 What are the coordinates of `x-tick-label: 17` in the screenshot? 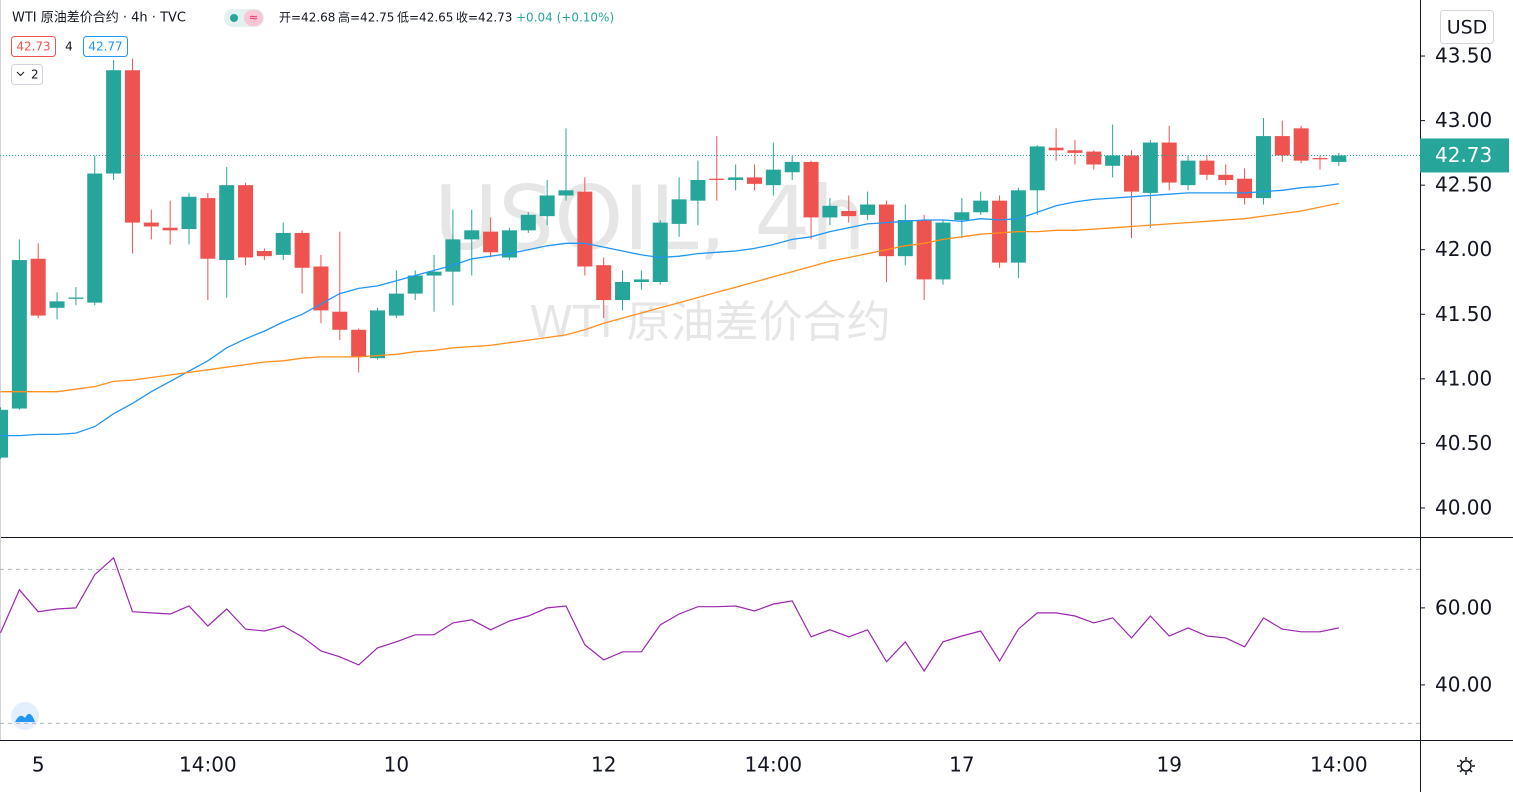 It's located at (961, 765).